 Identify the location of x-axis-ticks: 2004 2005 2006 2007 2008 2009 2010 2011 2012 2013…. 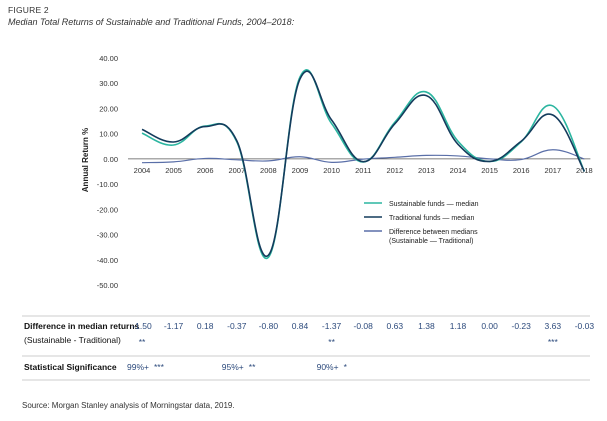
(363, 170).